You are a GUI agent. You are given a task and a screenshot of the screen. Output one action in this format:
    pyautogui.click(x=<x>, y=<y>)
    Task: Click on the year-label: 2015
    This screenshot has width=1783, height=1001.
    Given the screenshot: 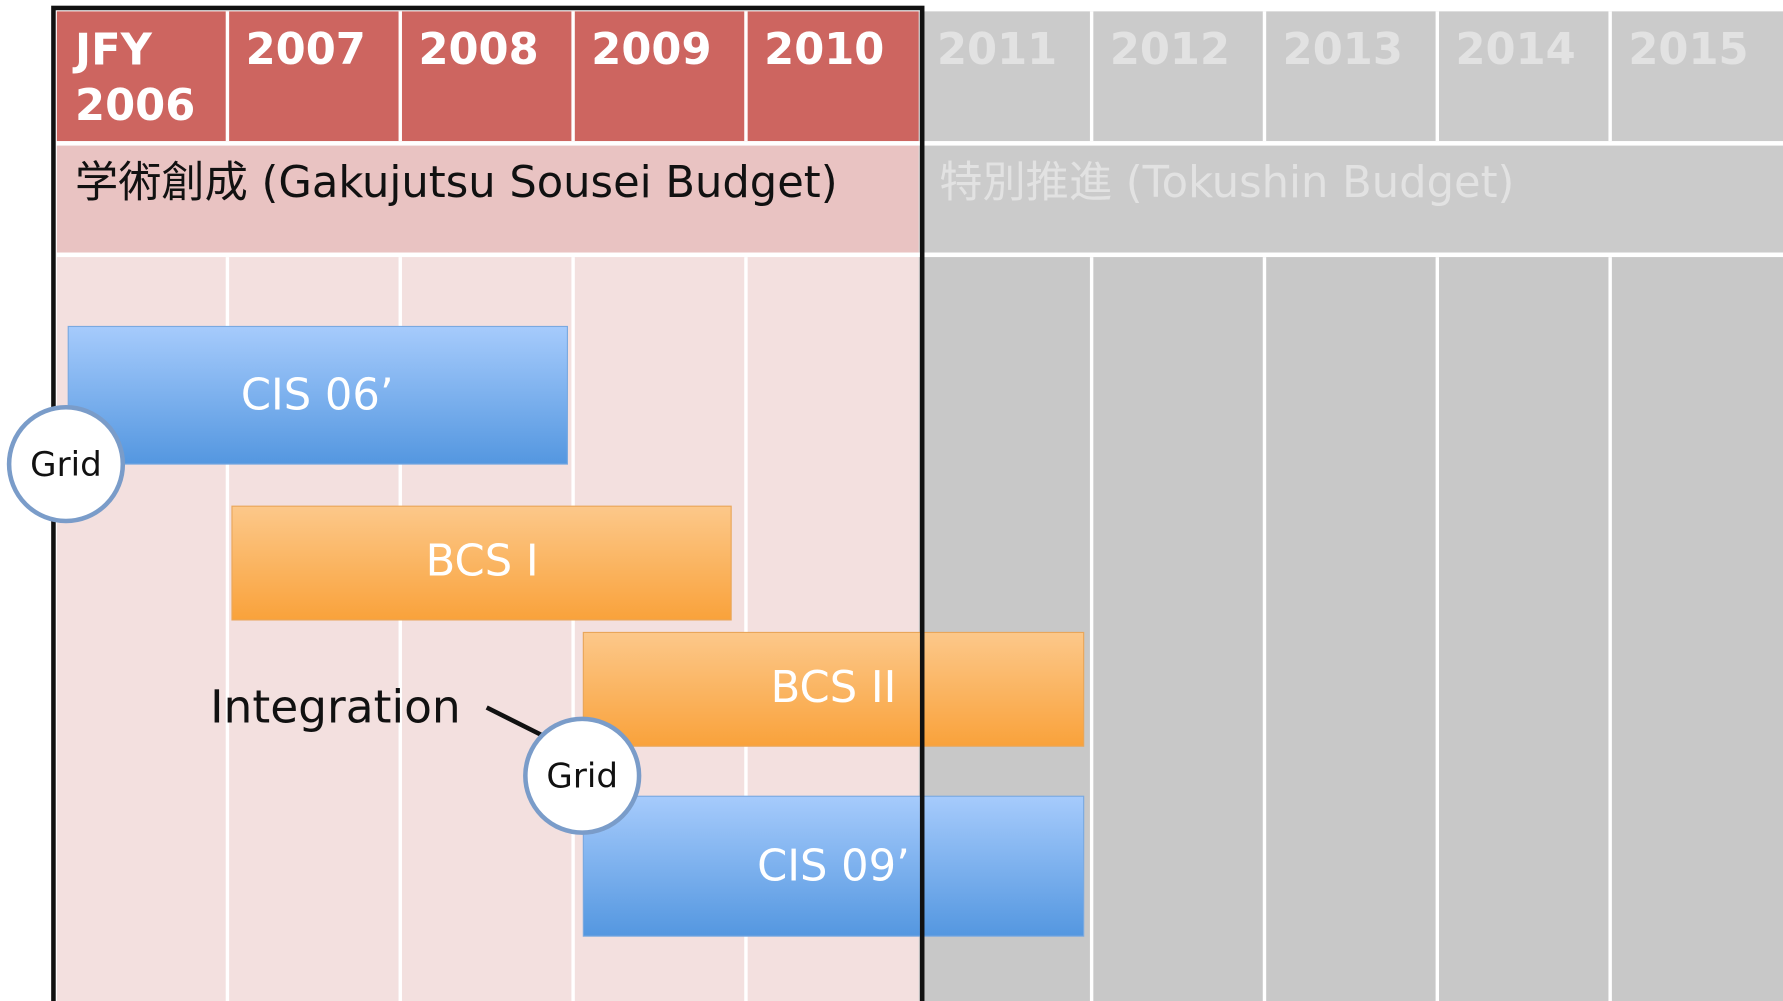 What is the action you would take?
    pyautogui.click(x=1688, y=50)
    